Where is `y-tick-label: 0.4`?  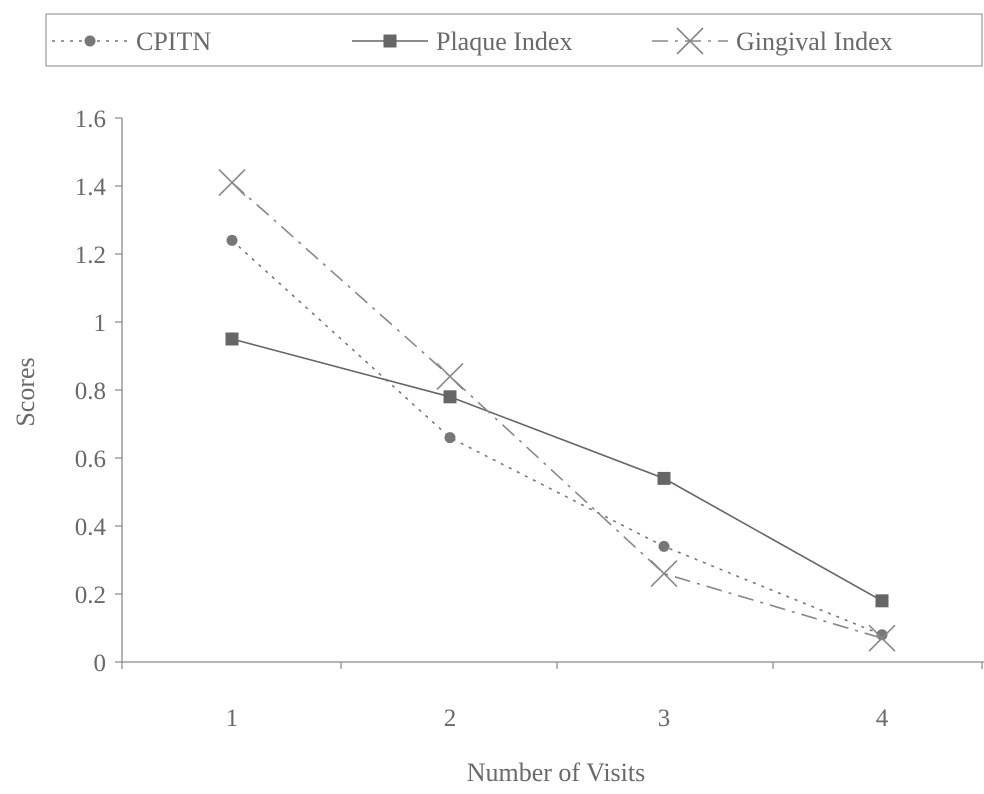 y-tick-label: 0.4 is located at coordinates (91, 527).